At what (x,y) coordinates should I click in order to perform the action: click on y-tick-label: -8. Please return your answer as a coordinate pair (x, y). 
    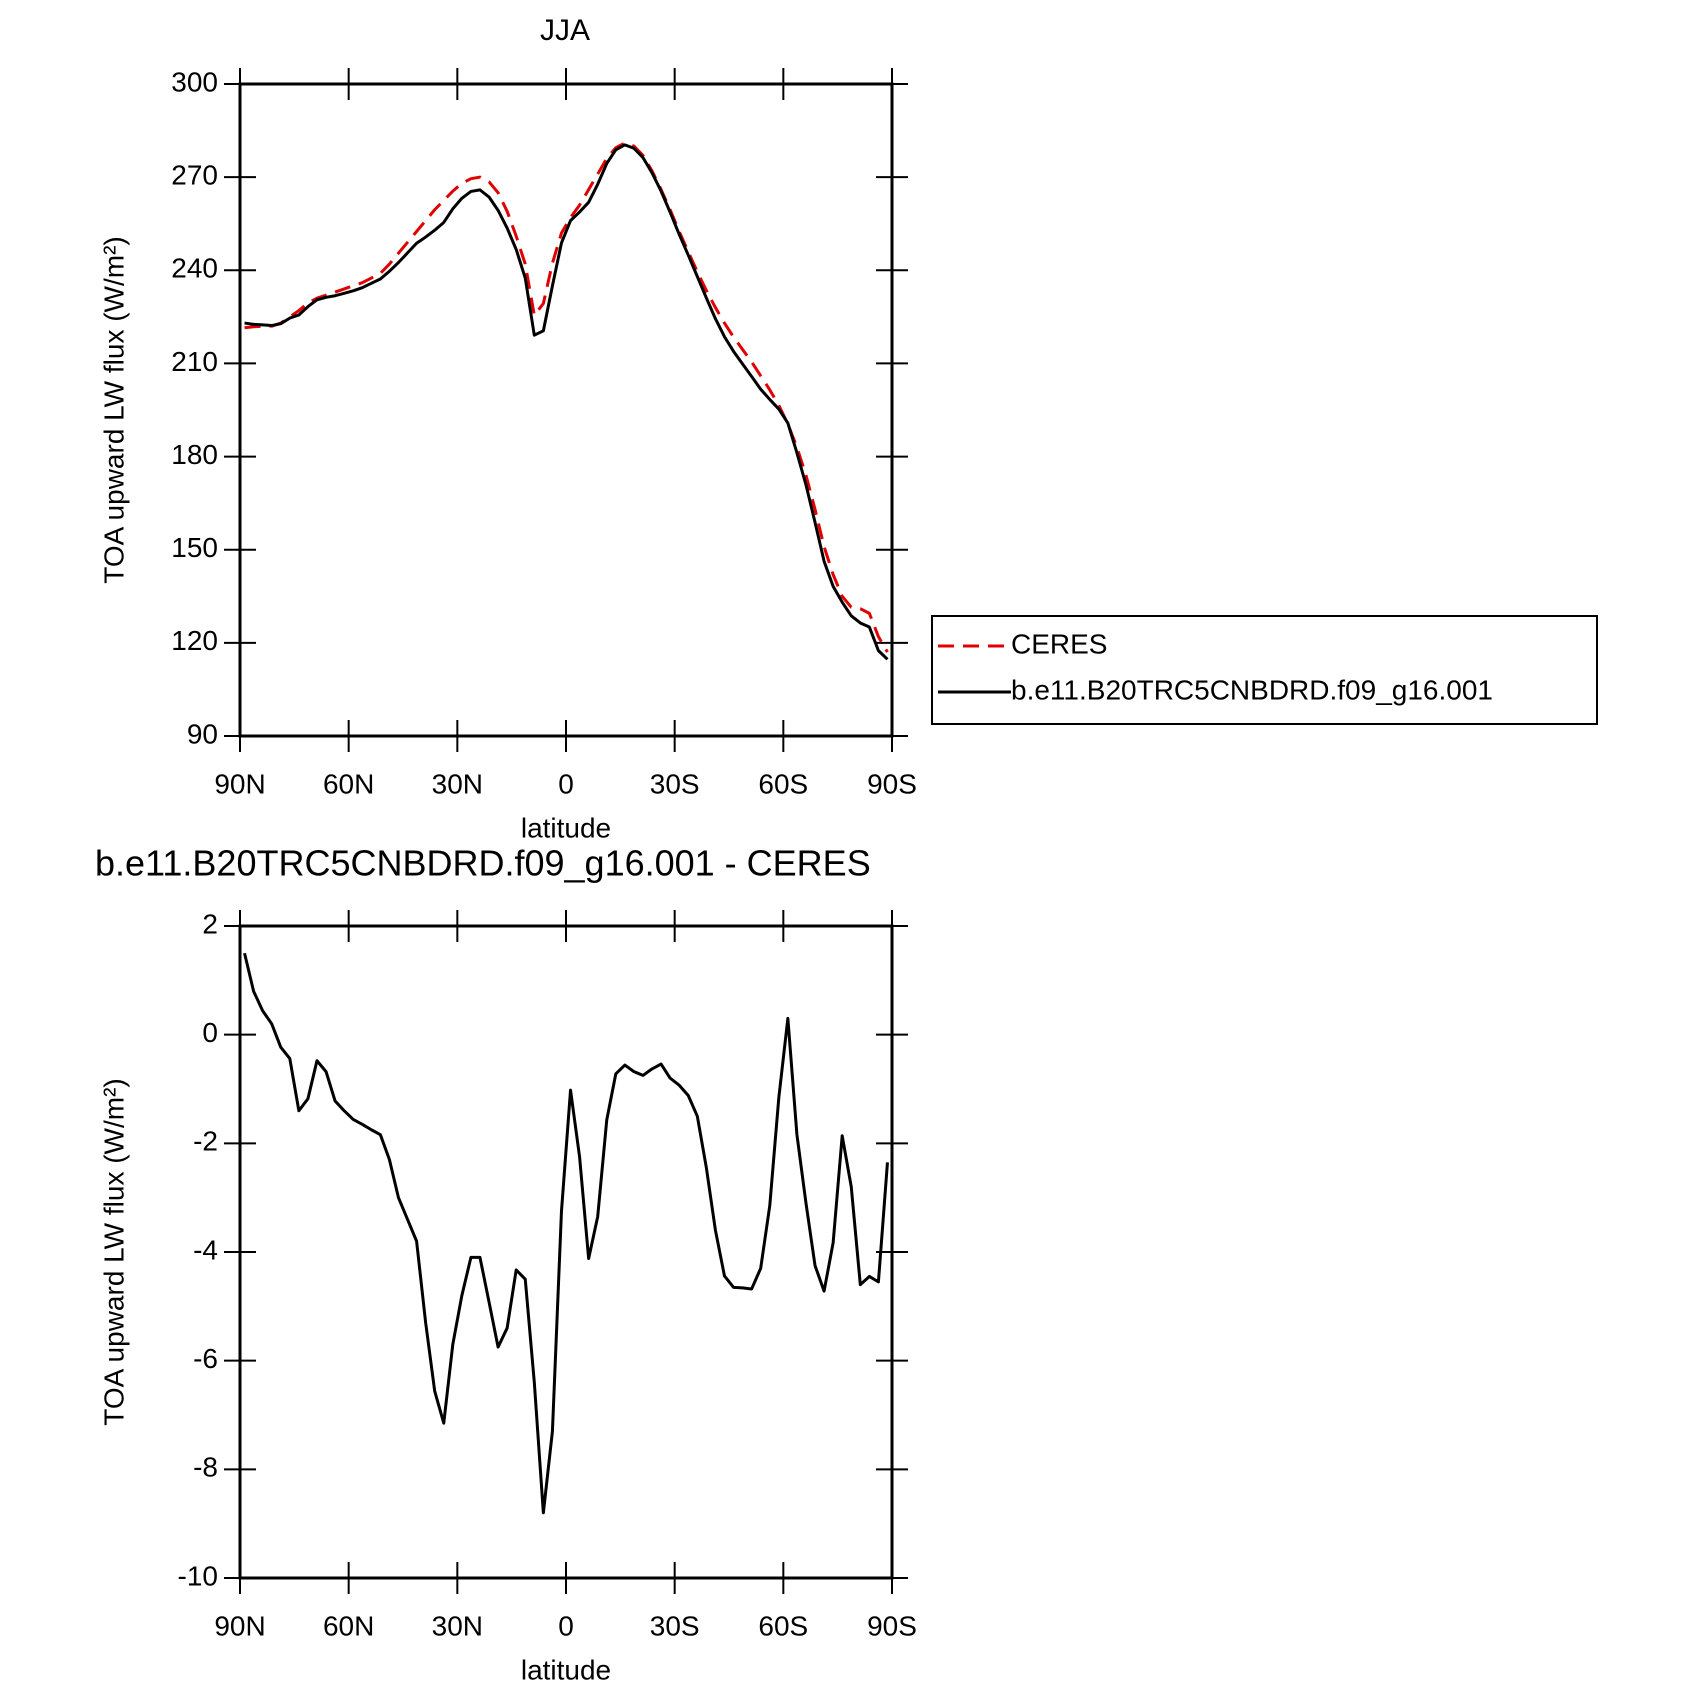
    Looking at the image, I should click on (205, 1467).